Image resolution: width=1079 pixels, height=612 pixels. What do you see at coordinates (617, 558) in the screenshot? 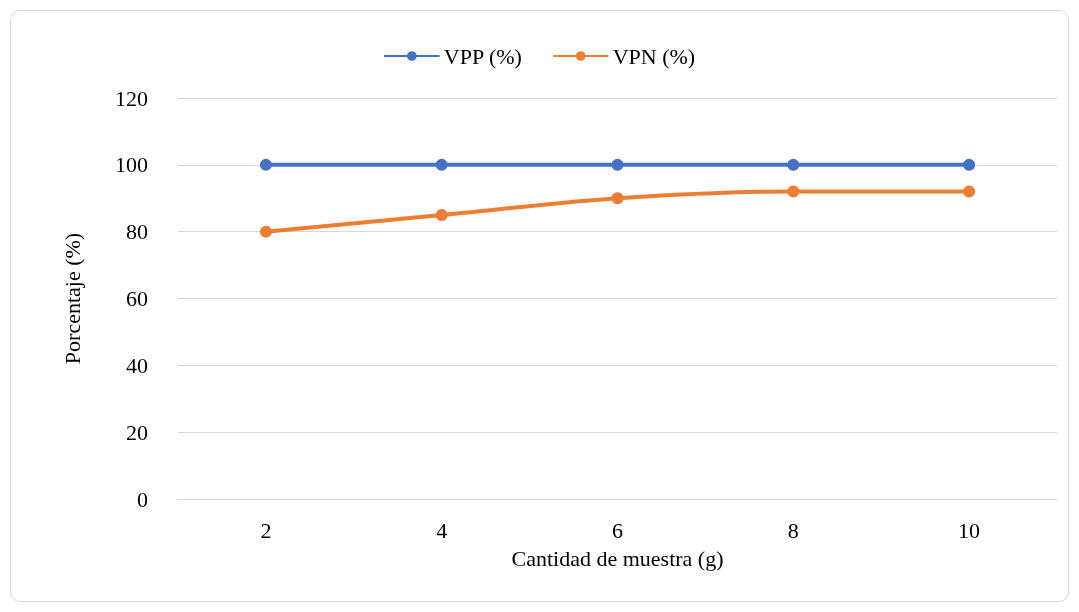
I see `x-axis-title: Cantidad de muestra (g)` at bounding box center [617, 558].